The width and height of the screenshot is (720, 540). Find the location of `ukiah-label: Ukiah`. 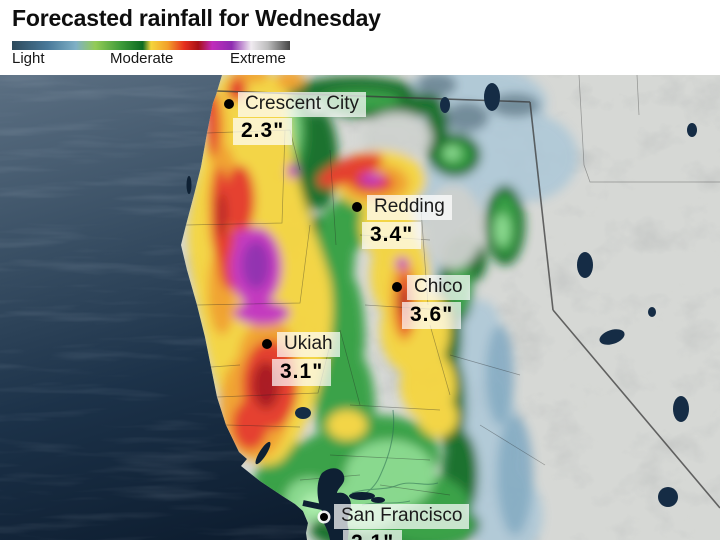

ukiah-label: Ukiah is located at coordinates (308, 344).